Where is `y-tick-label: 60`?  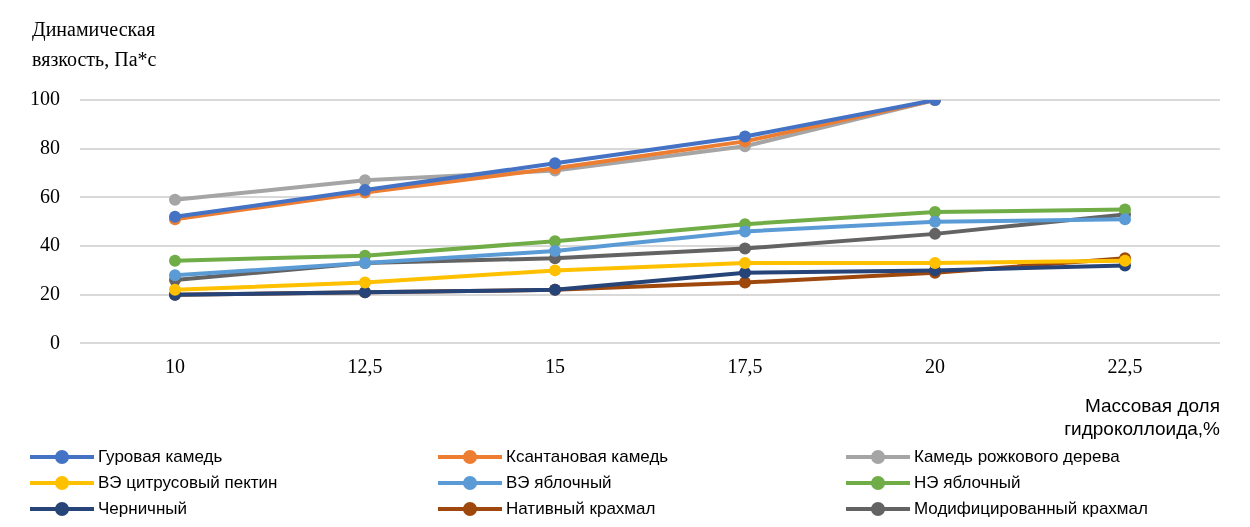 y-tick-label: 60 is located at coordinates (50, 195).